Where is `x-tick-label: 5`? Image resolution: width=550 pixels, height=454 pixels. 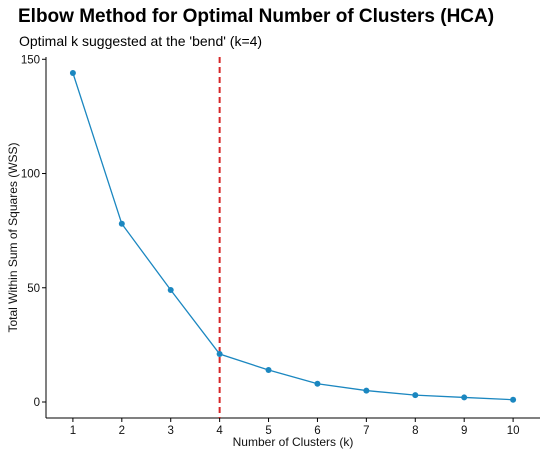 x-tick-label: 5 is located at coordinates (268, 431).